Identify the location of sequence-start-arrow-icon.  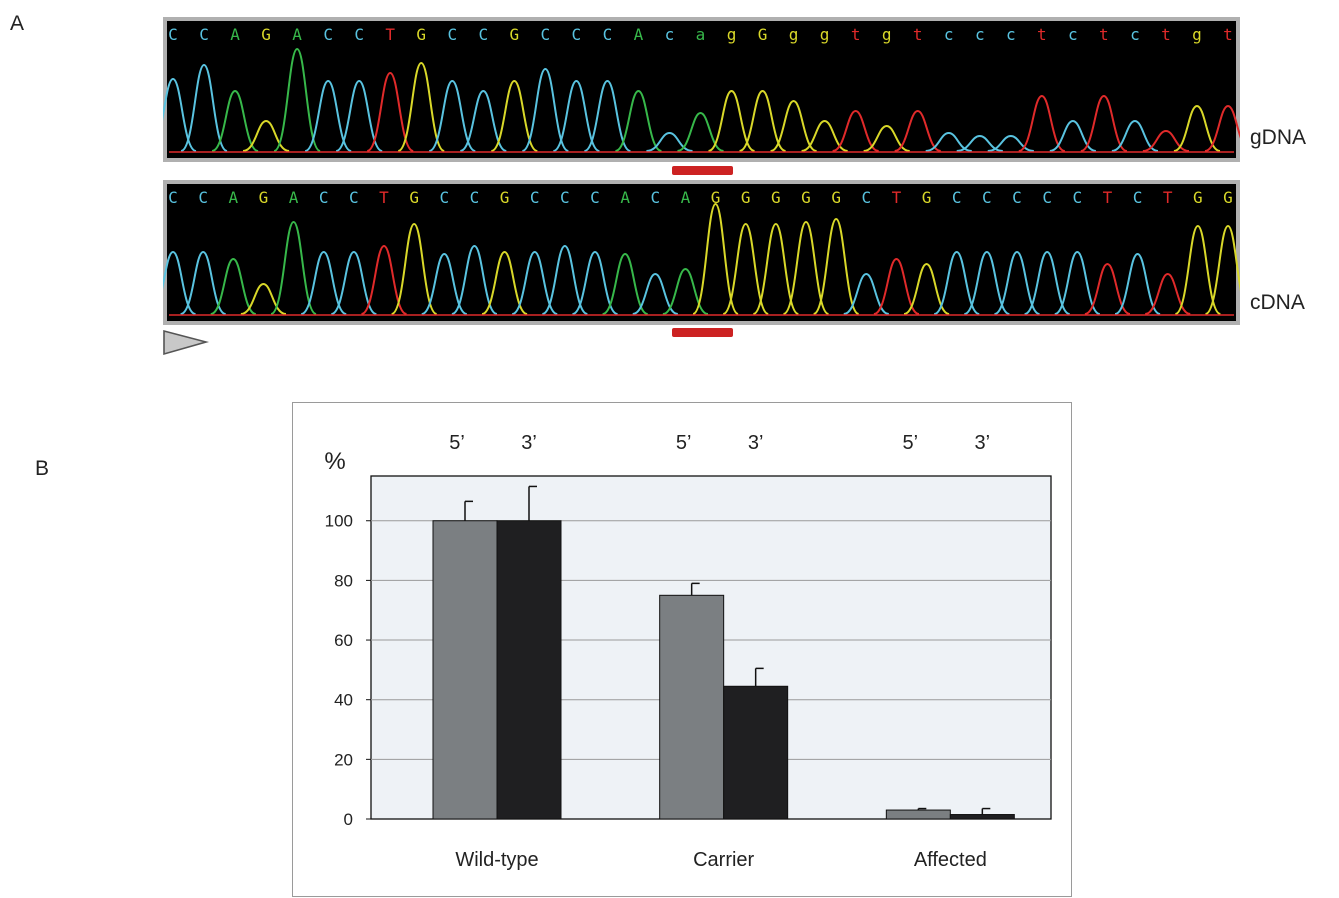
(186, 342).